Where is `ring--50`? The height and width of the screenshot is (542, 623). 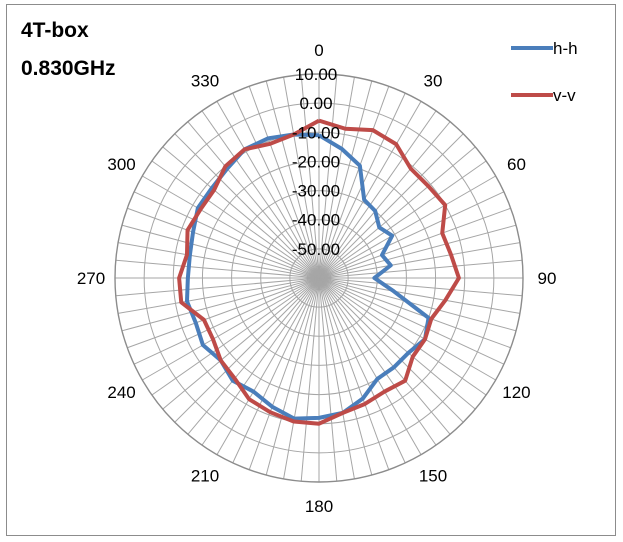
ring--50 is located at coordinates (319, 278).